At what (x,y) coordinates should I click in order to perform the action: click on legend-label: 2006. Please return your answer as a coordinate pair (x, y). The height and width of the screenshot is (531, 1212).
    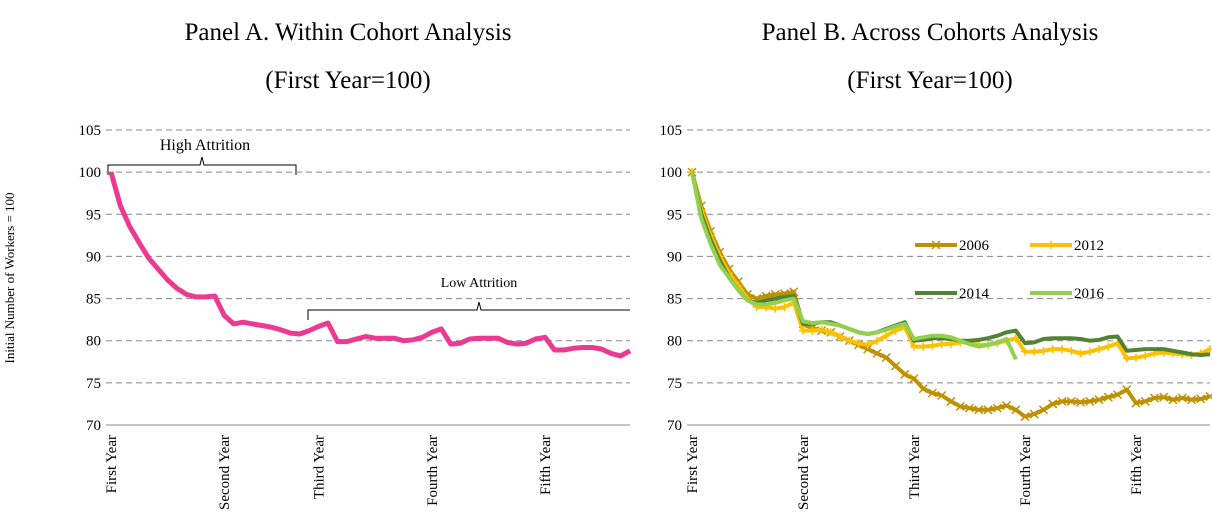
    Looking at the image, I should click on (974, 246).